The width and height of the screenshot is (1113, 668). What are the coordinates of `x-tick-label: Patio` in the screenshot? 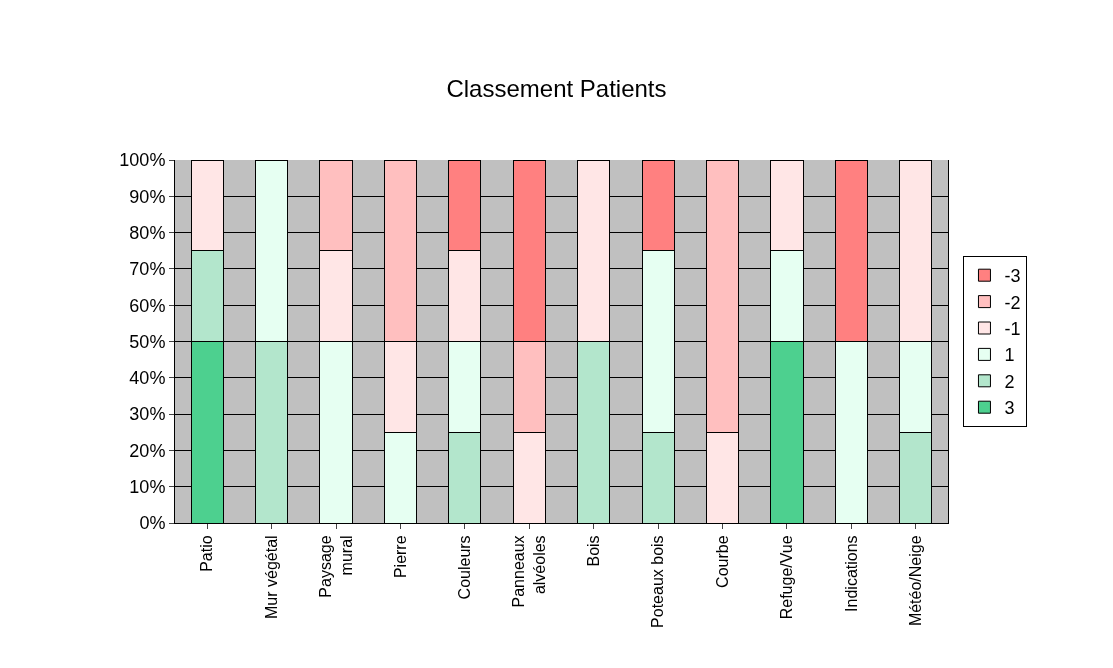 It's located at (207, 553).